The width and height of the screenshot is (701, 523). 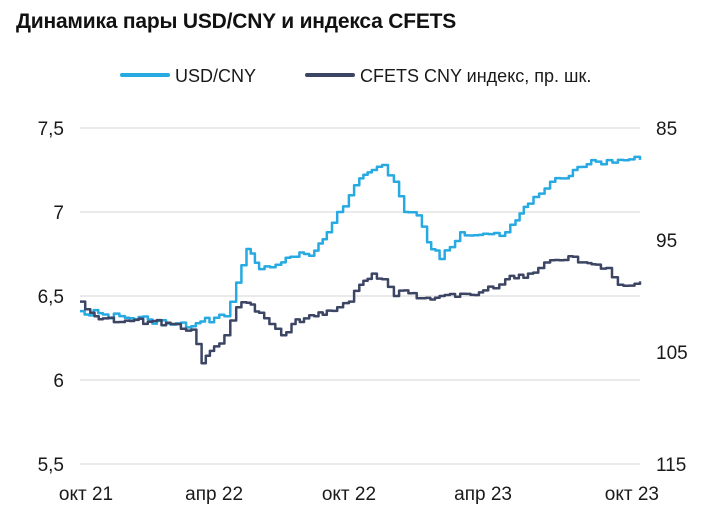 I want to click on right-axis-ticks: 85 95 105 115, so click(x=672, y=297).